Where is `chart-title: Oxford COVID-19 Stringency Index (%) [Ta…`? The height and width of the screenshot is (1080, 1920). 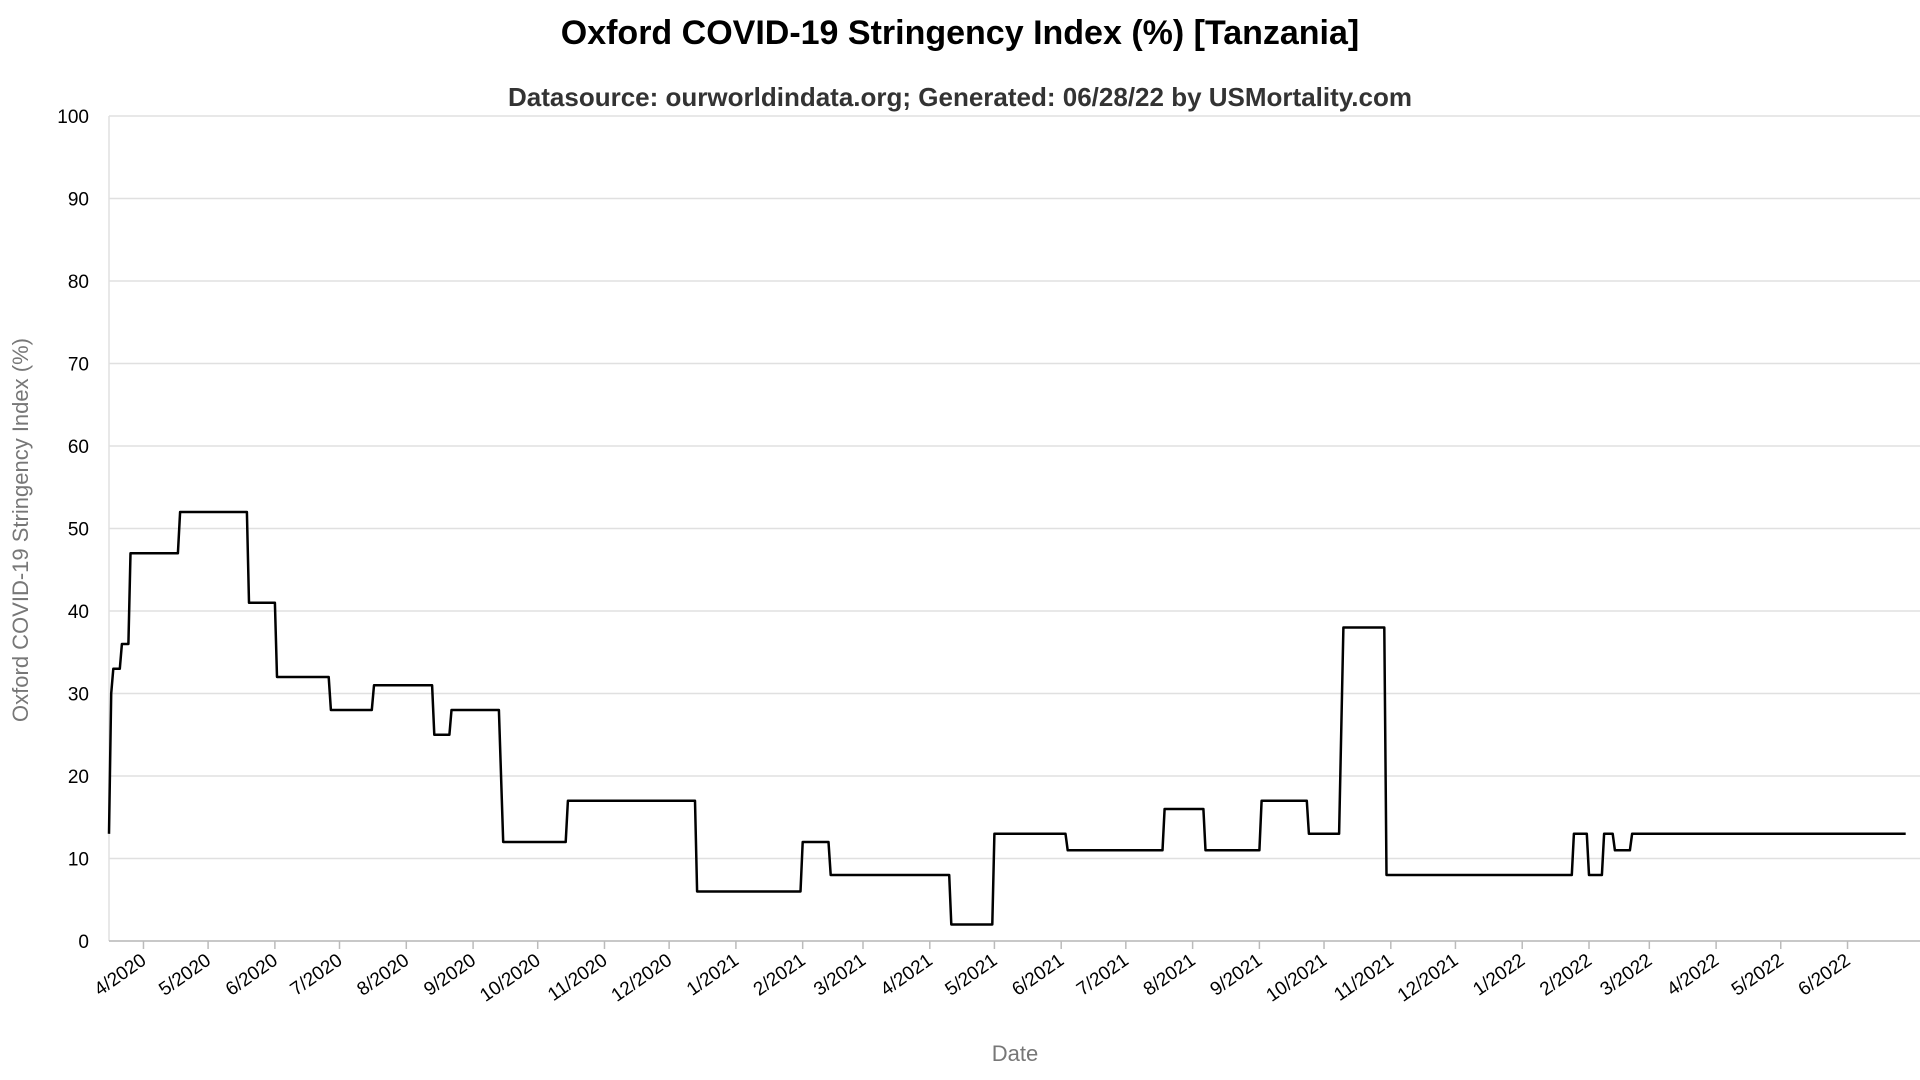 chart-title: Oxford COVID-19 Stringency Index (%) [Ta… is located at coordinates (960, 33).